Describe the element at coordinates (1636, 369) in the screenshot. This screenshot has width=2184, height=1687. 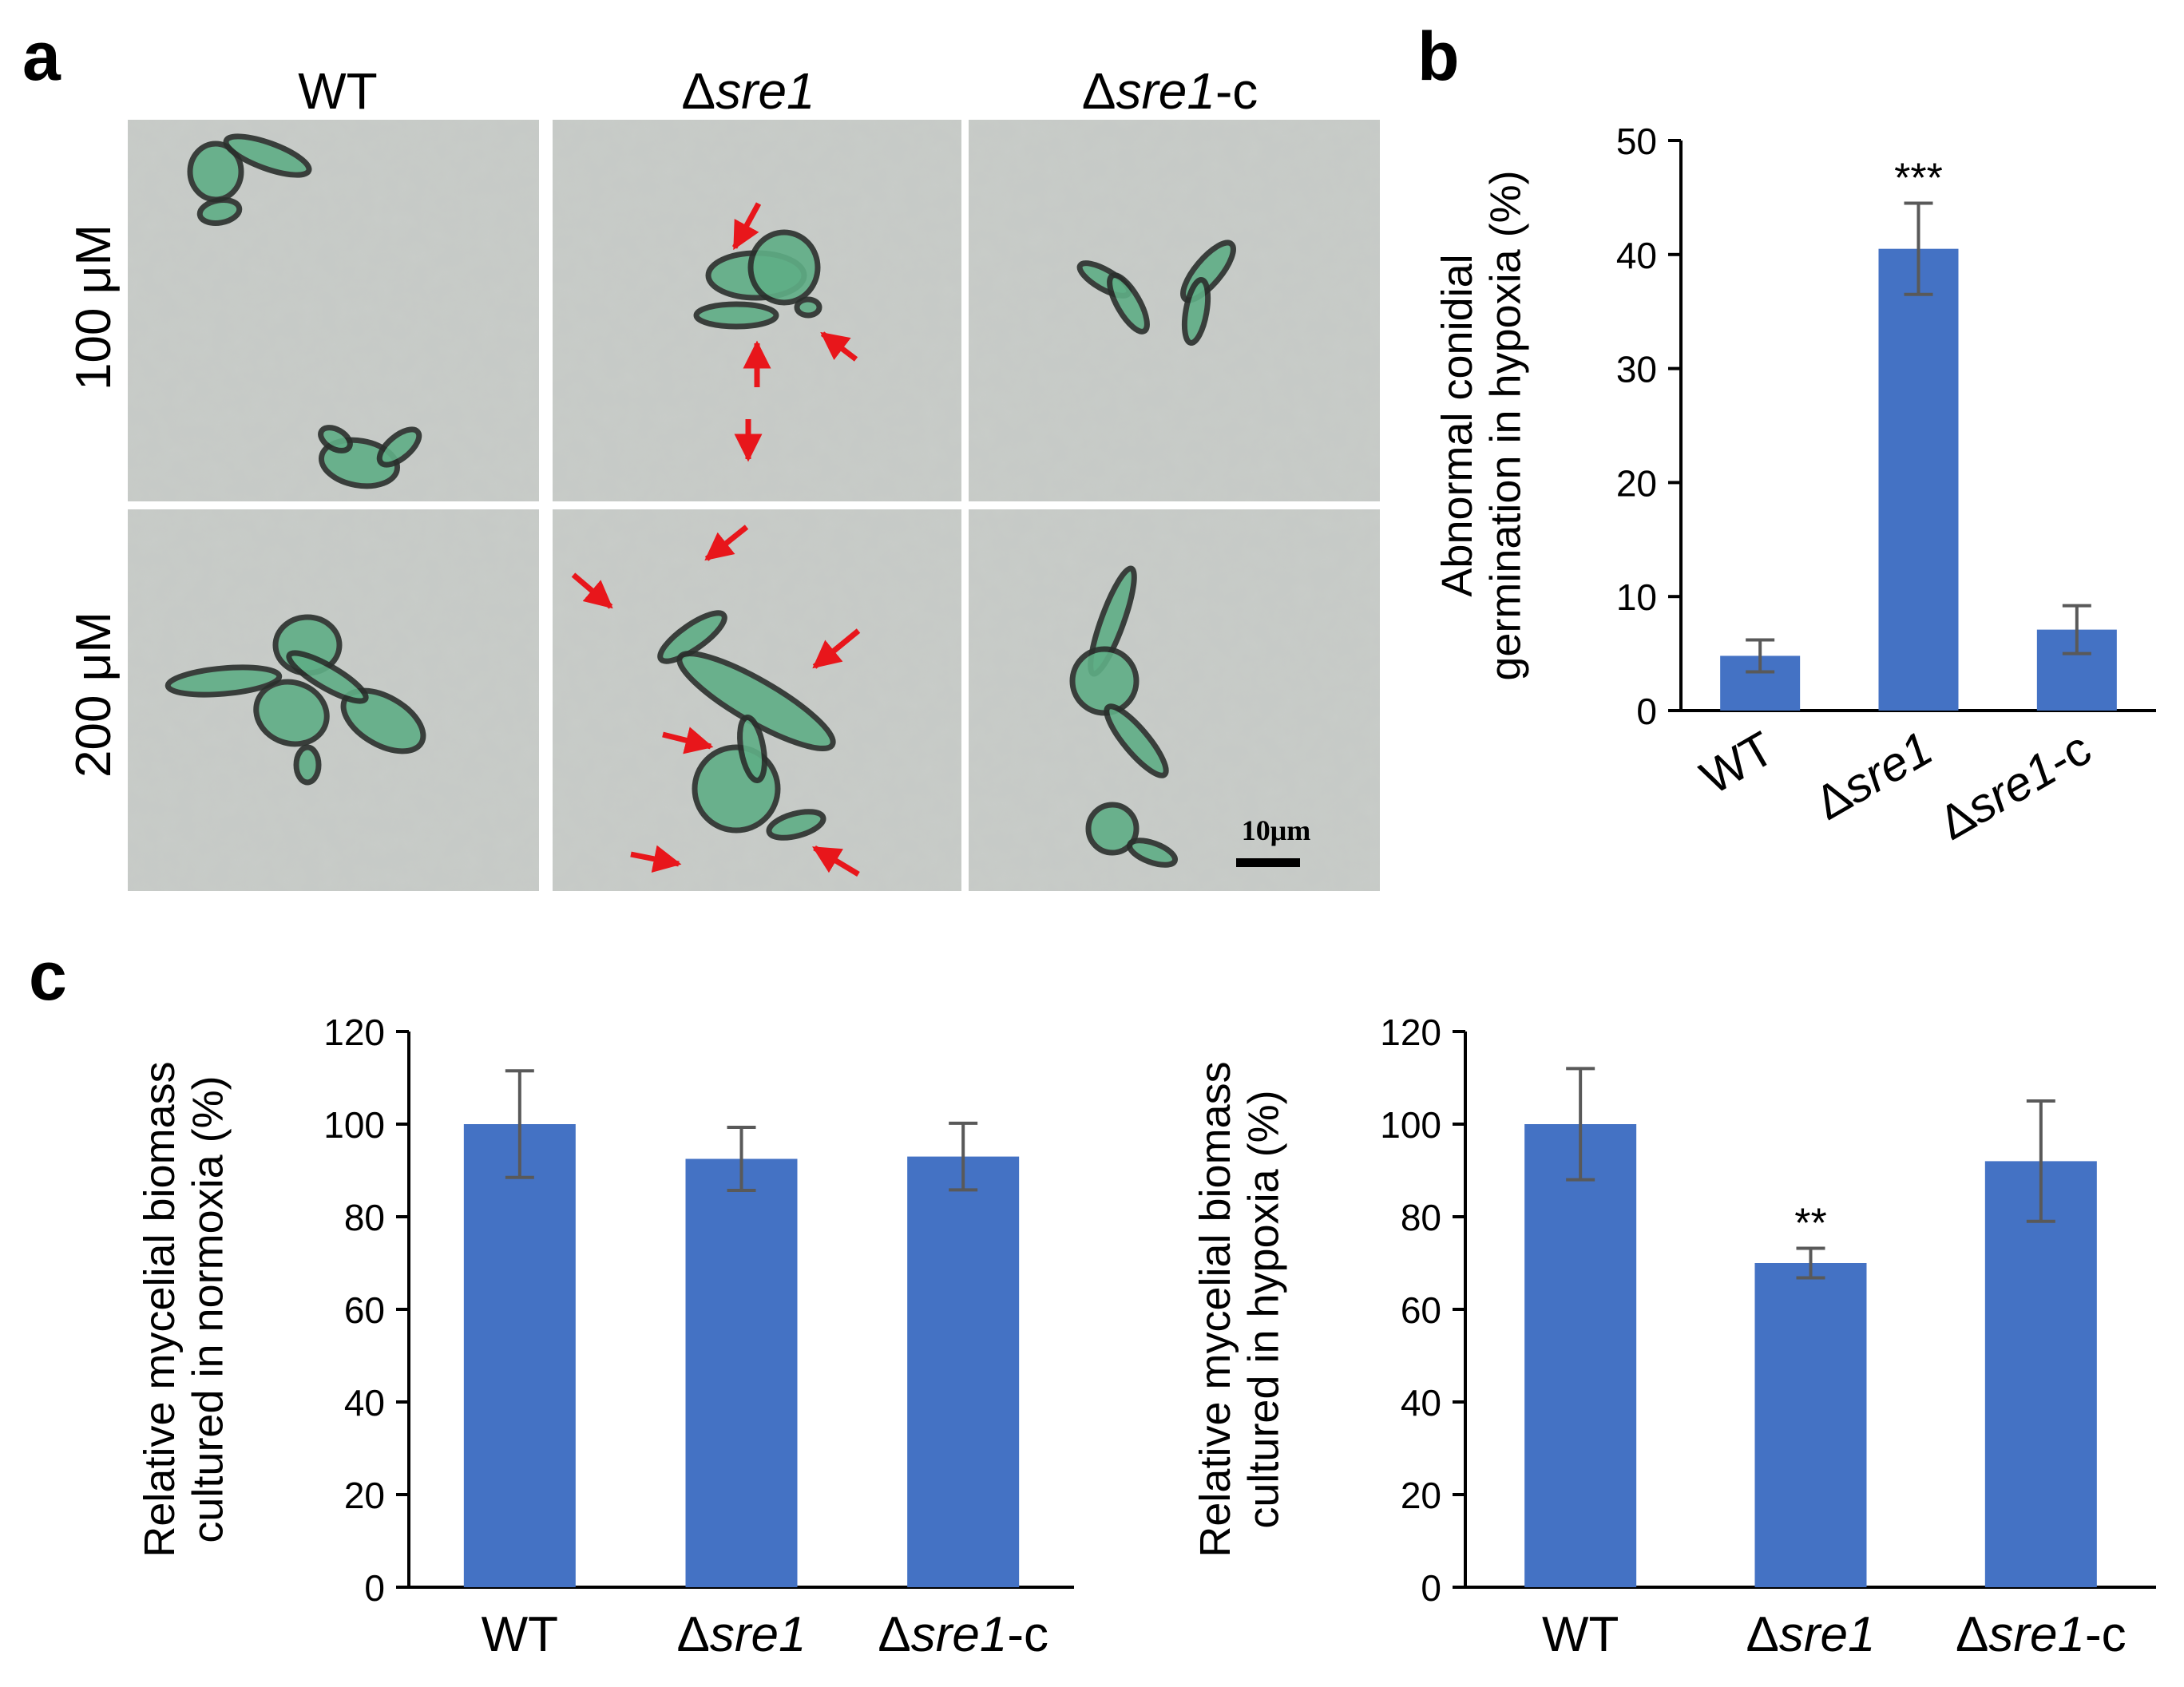
I see `y-tick-label: 30` at that location.